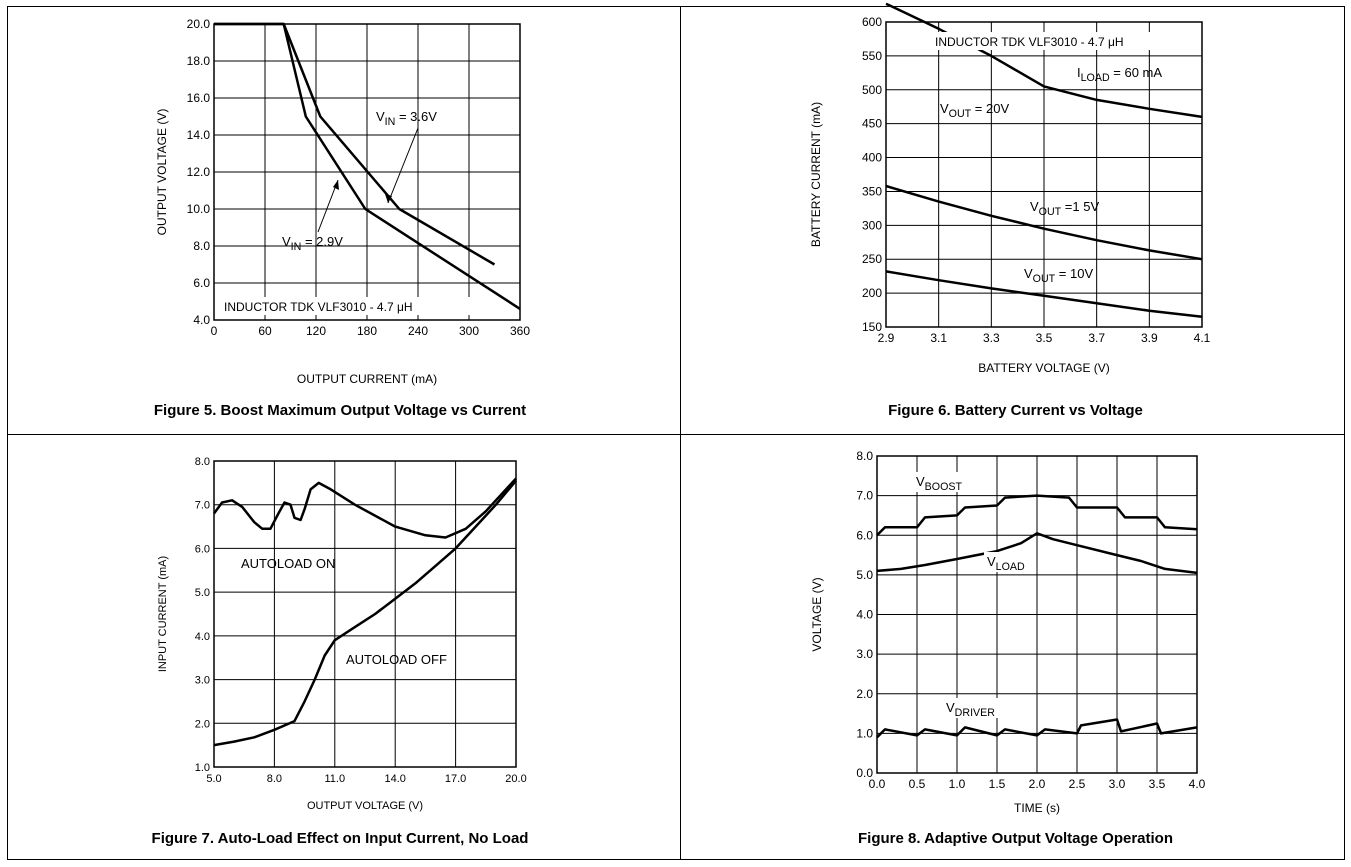 Image resolution: width=1351 pixels, height=867 pixels. What do you see at coordinates (872, 90) in the screenshot?
I see `y-tick-label: 500` at bounding box center [872, 90].